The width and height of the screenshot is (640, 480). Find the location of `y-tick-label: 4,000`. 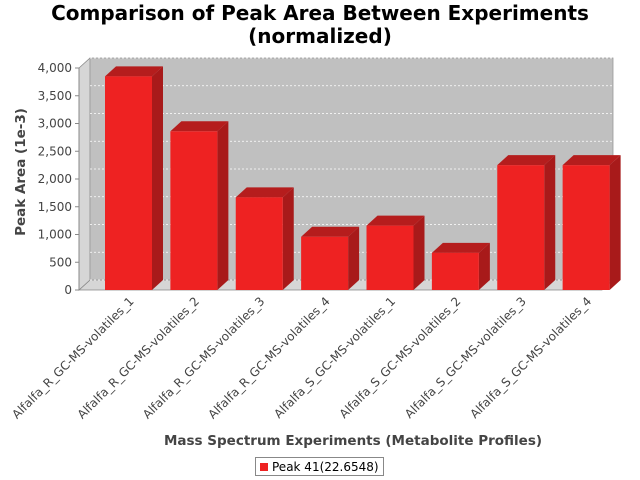

y-tick-label: 4,000 is located at coordinates (55, 68).